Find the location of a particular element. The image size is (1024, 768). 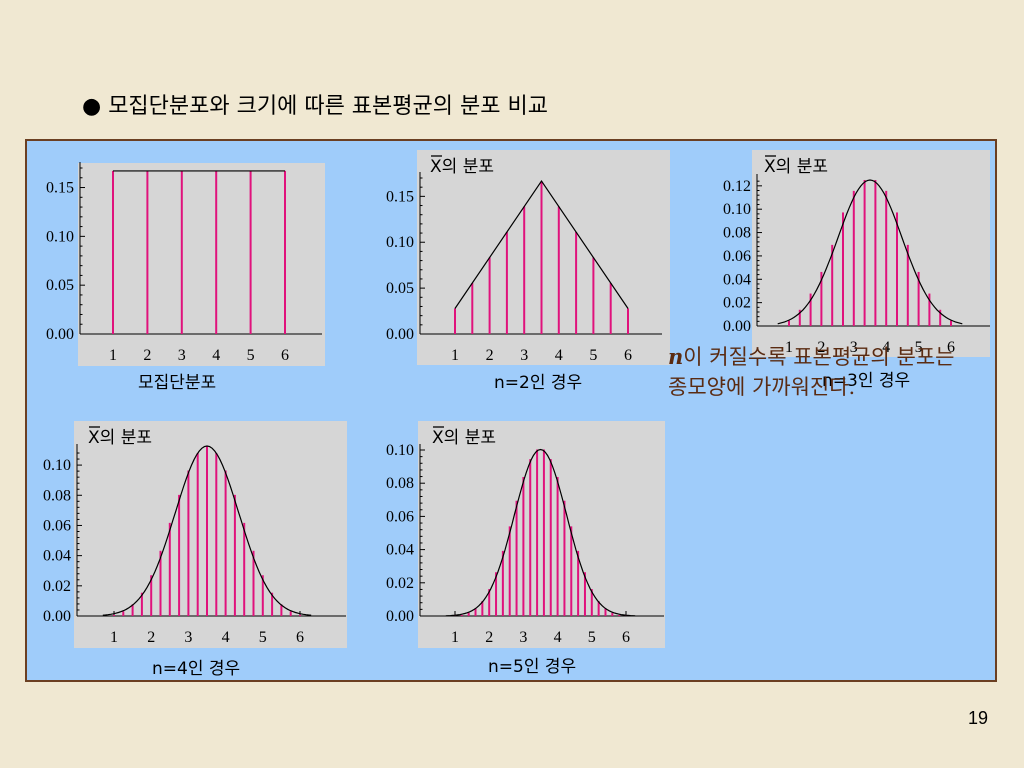

chart-n3: 0.00 0.02 0.04 0.06 0.08 0.10 0.12 1 2 3 4 5 6 X의 분포 is located at coordinates (856, 253).